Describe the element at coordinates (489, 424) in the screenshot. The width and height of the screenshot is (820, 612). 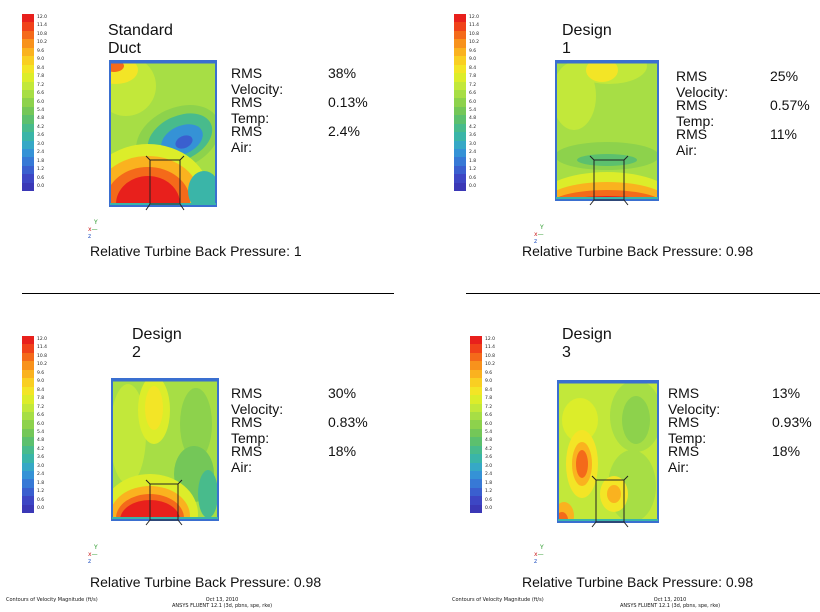
I see `colorbar-tick-label: 6.0` at that location.